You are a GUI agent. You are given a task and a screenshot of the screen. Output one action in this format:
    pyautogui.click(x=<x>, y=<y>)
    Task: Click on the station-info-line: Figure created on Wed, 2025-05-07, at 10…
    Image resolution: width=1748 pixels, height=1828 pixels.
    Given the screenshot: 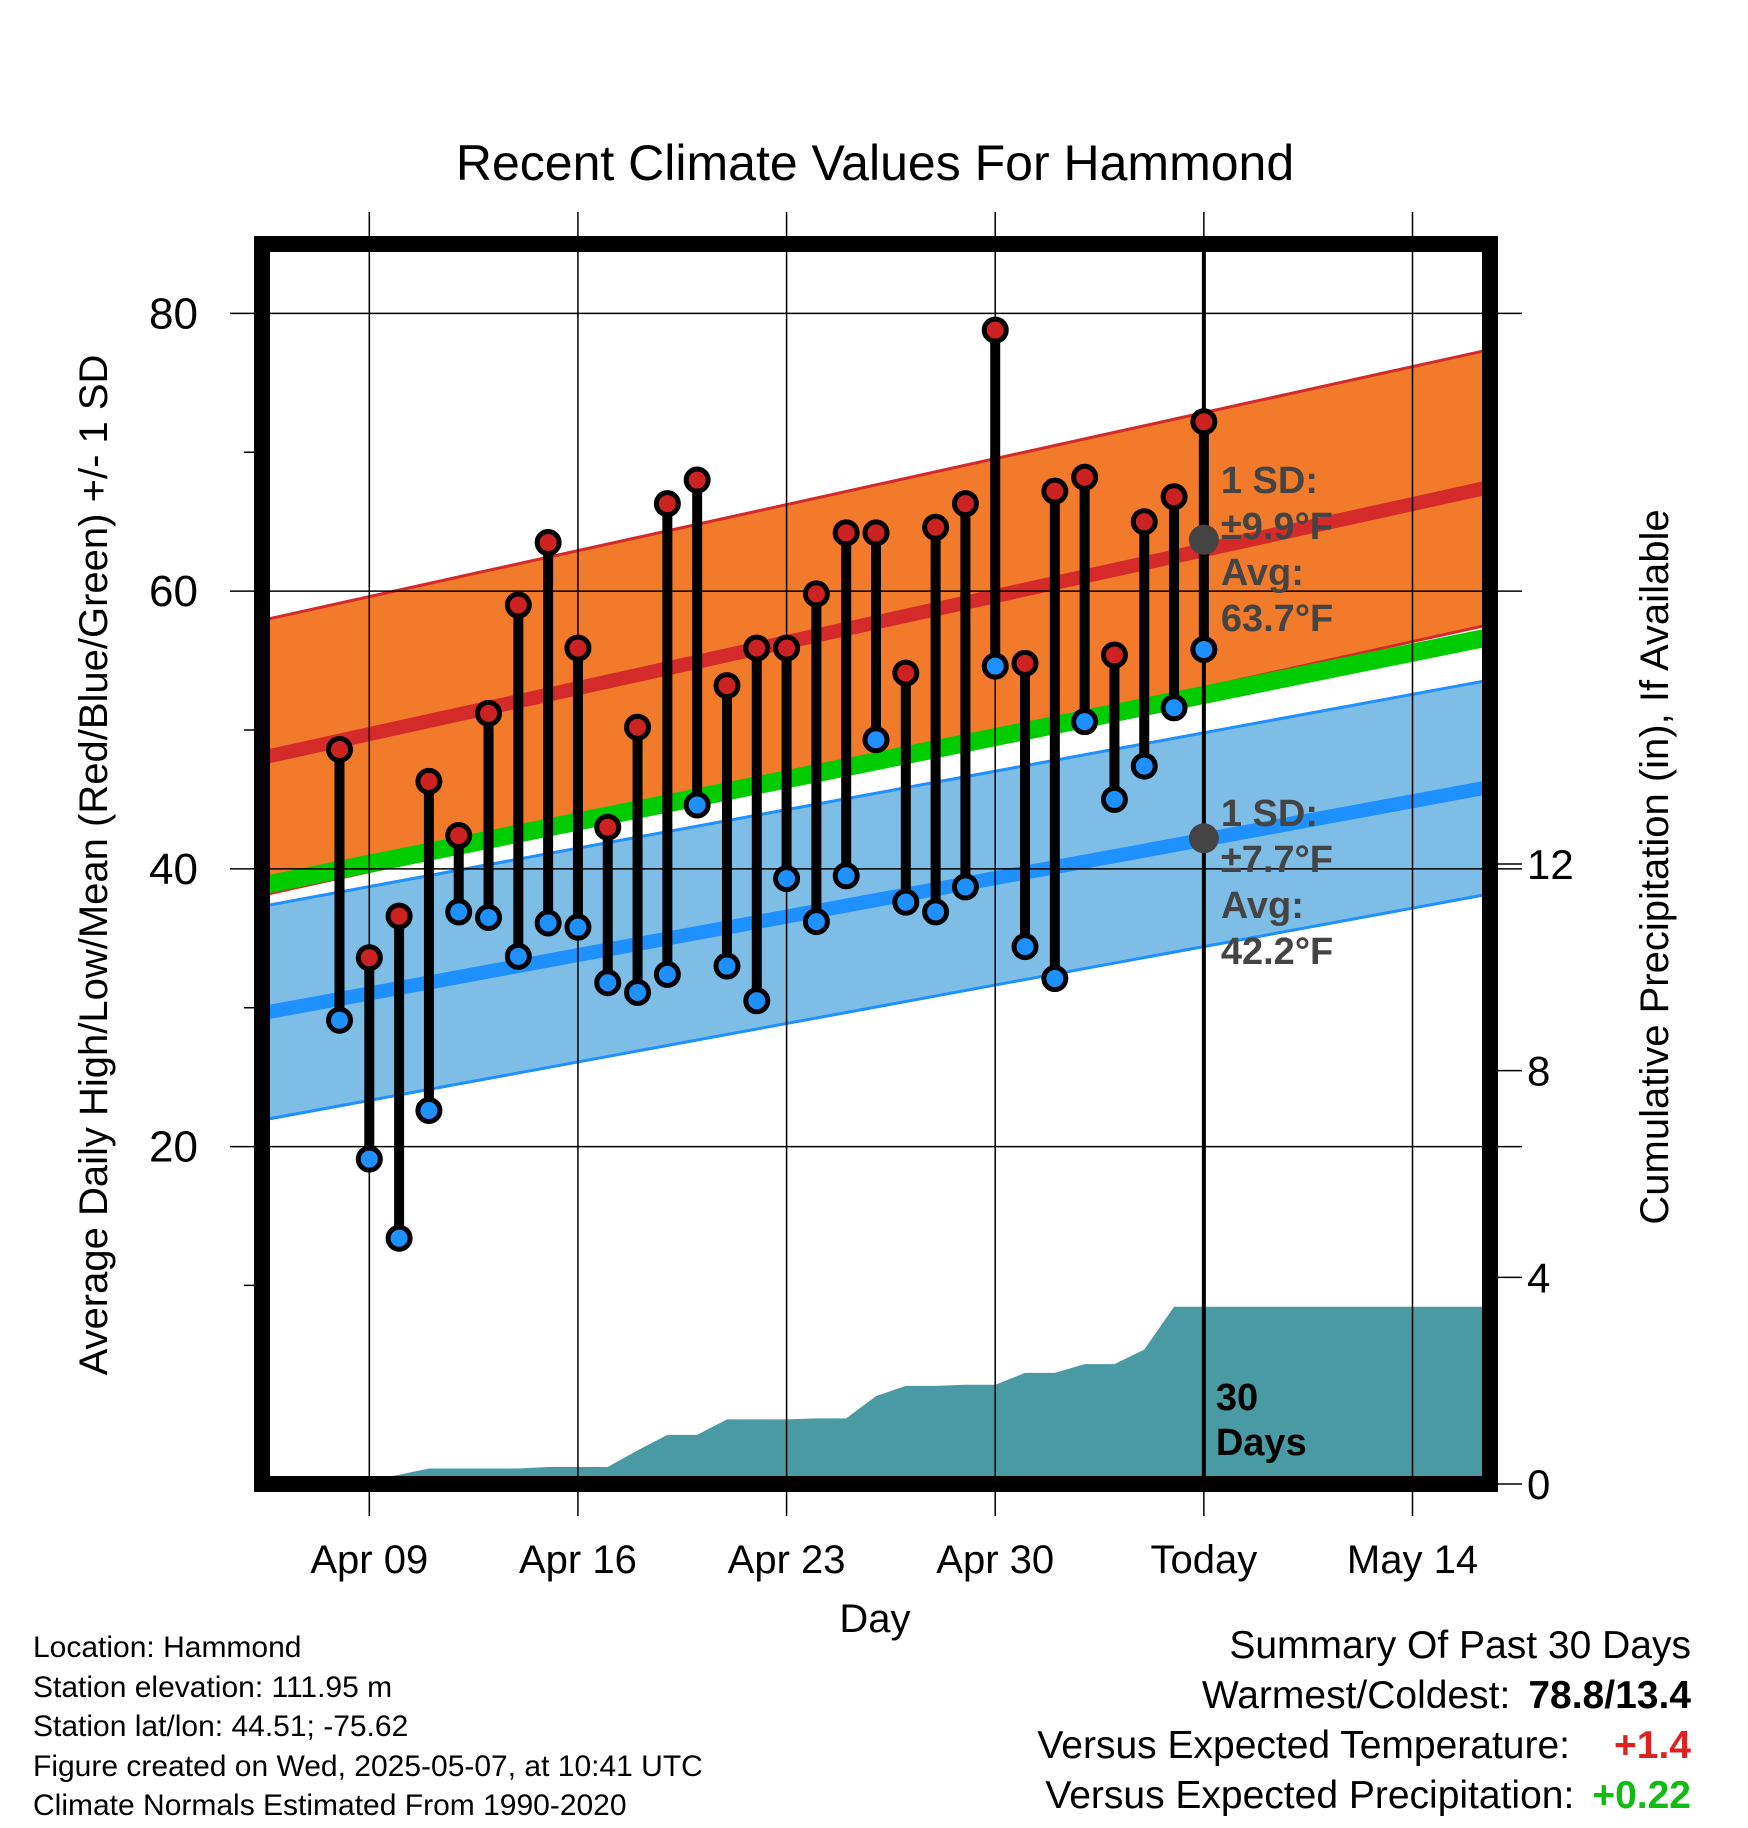 What is the action you would take?
    pyautogui.click(x=368, y=1766)
    